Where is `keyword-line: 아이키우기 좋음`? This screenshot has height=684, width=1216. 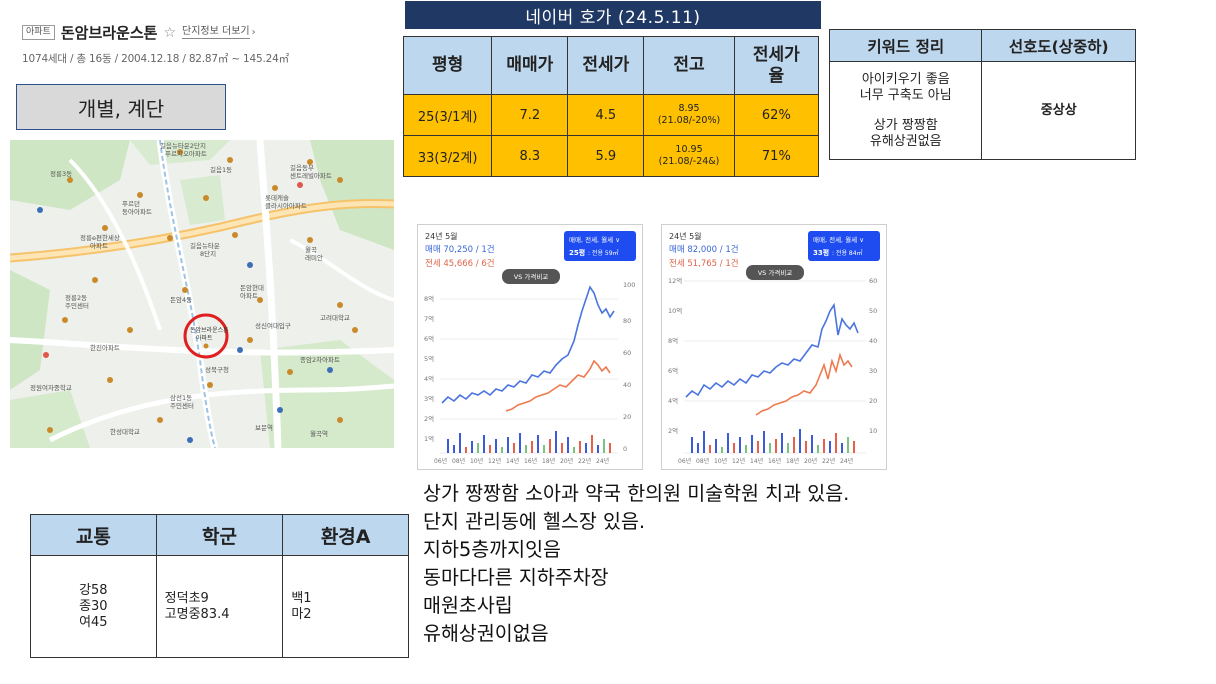
keyword-line: 아이키우기 좋음 is located at coordinates (905, 79).